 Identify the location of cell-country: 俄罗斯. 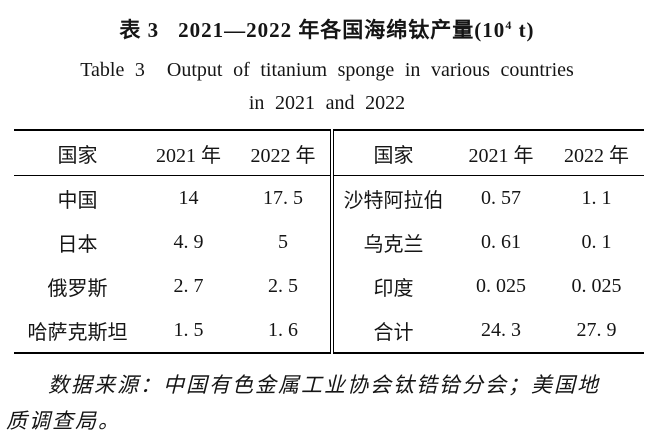
(77, 288).